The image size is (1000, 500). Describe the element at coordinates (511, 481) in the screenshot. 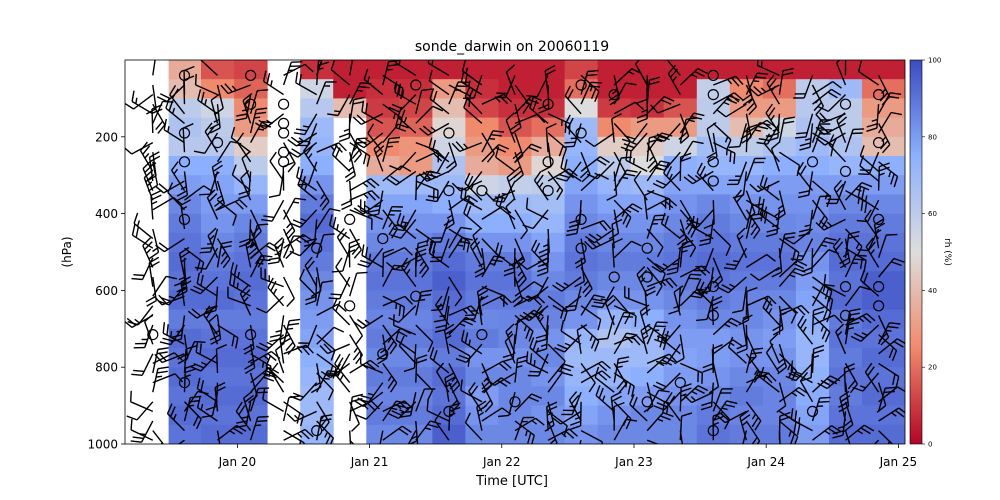

I see `x-axis-label: Time [UTC]` at that location.